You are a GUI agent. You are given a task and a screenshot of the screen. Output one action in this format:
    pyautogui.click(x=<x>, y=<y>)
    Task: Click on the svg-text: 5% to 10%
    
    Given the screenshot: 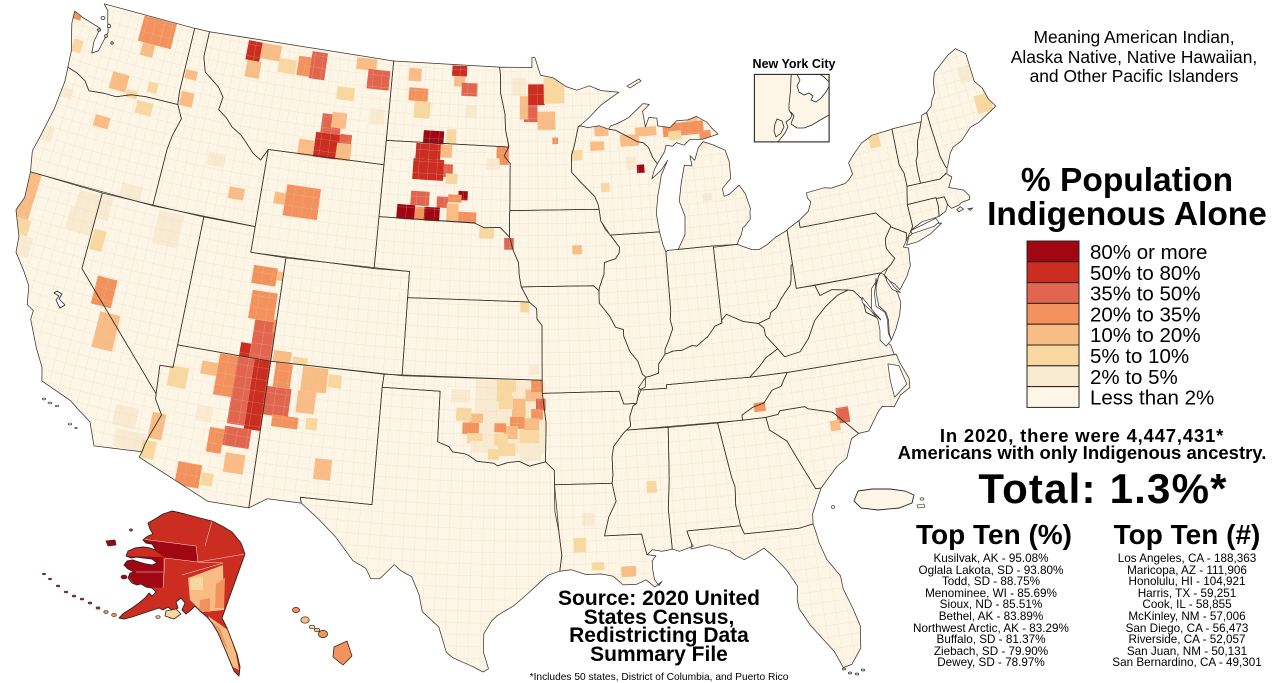 What is the action you would take?
    pyautogui.click(x=1139, y=356)
    